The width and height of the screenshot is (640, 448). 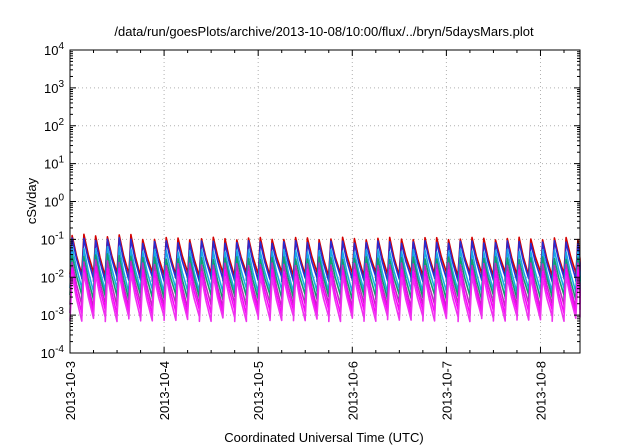 I want to click on x-tick-label: 2013-10-7, so click(x=446, y=390).